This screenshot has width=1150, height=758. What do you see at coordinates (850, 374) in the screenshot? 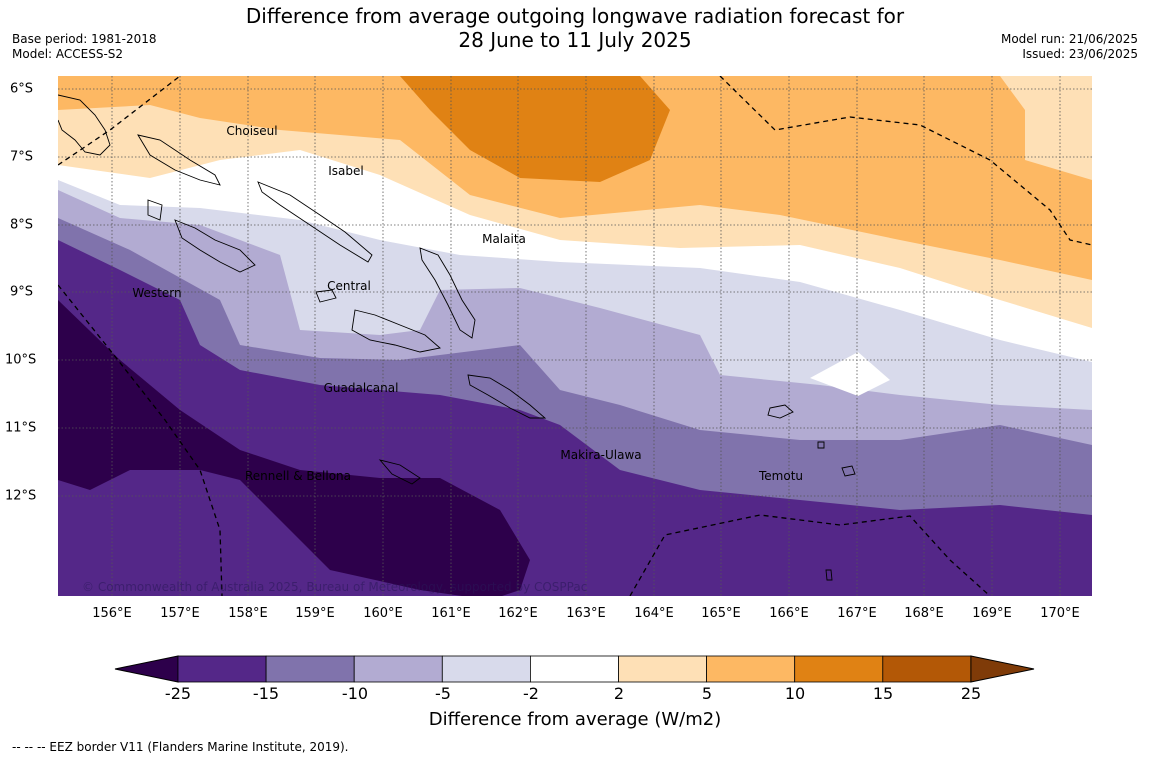
I see `band-neg2-to-2-pocket` at bounding box center [850, 374].